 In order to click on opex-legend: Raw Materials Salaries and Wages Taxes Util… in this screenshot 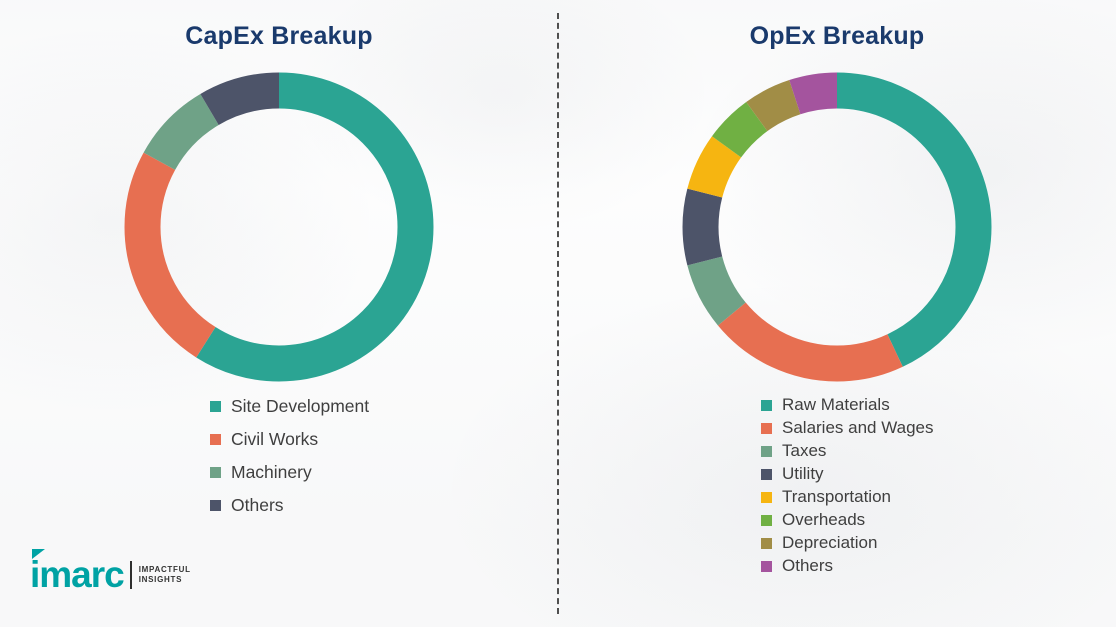, I will do `click(847, 488)`.